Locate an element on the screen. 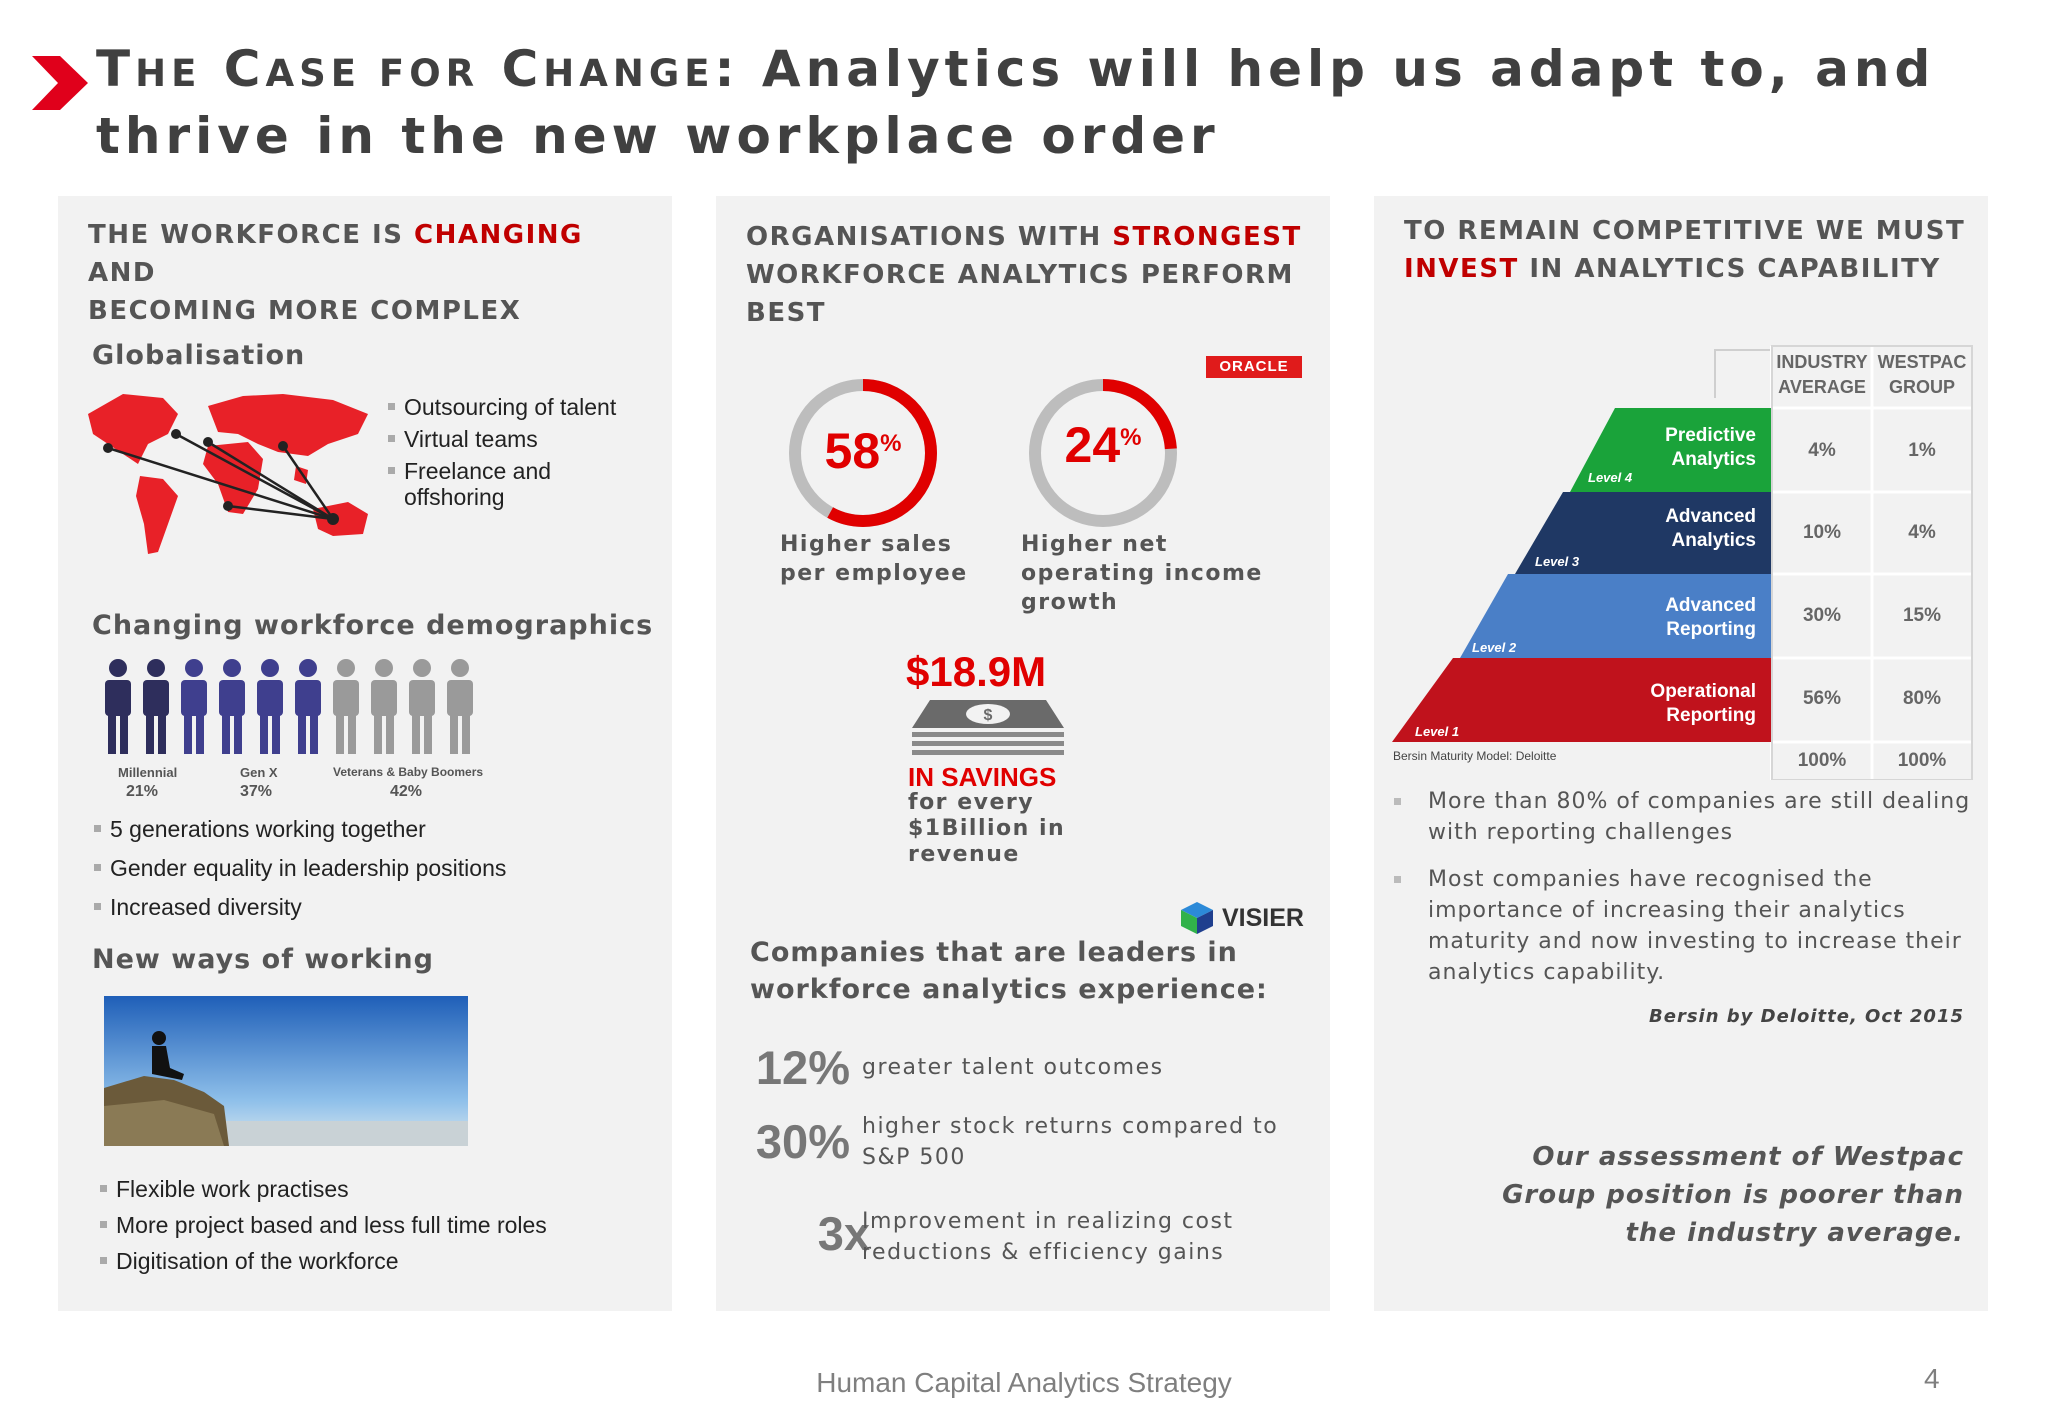 The width and height of the screenshot is (2048, 1418). table-header-industry: INDUSTRY AVERAGE is located at coordinates (1822, 374).